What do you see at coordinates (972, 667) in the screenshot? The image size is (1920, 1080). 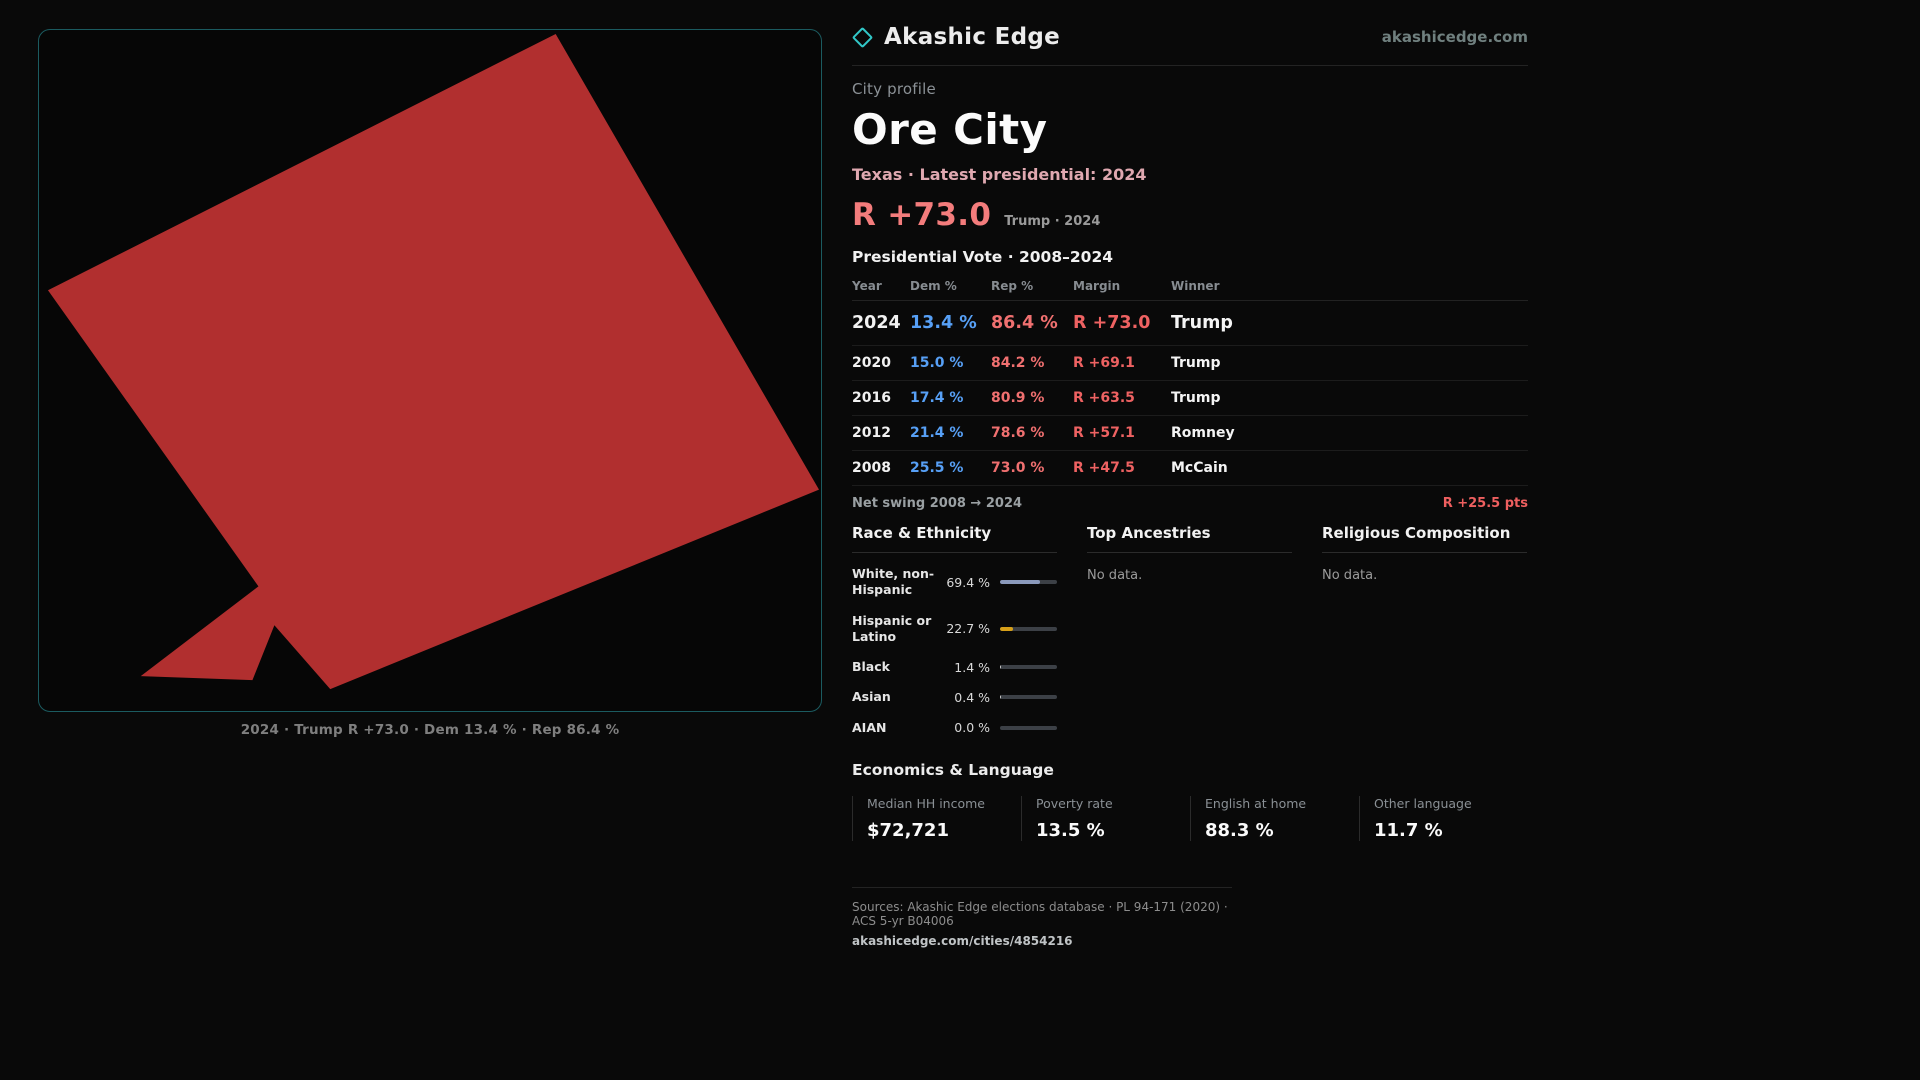 I see `race-value: 1.4 %` at bounding box center [972, 667].